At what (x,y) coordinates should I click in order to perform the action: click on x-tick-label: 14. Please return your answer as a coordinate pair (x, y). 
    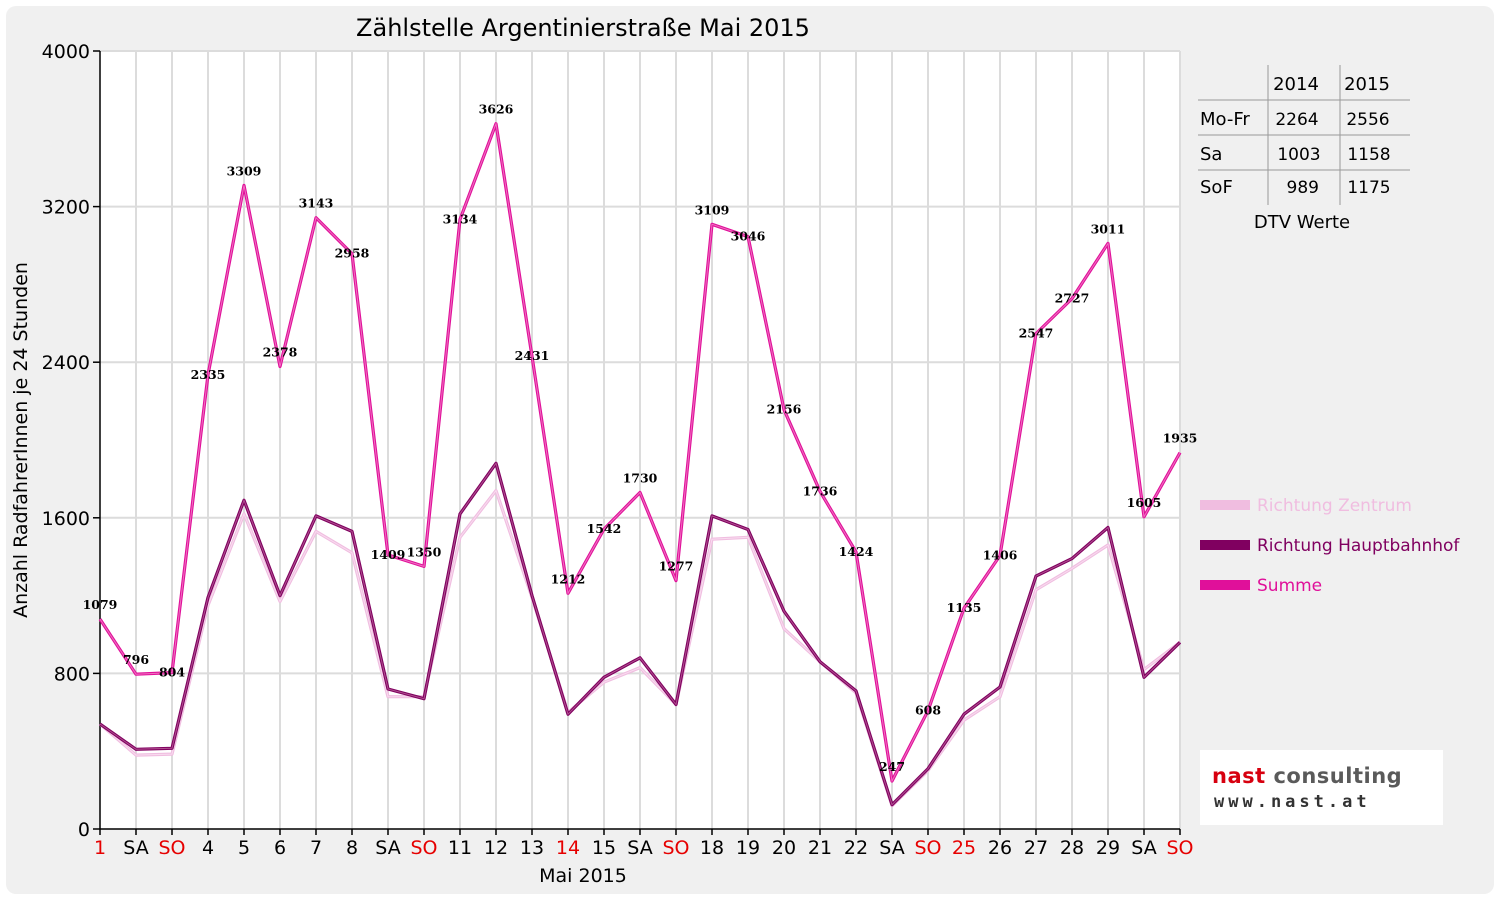
    Looking at the image, I should click on (568, 848).